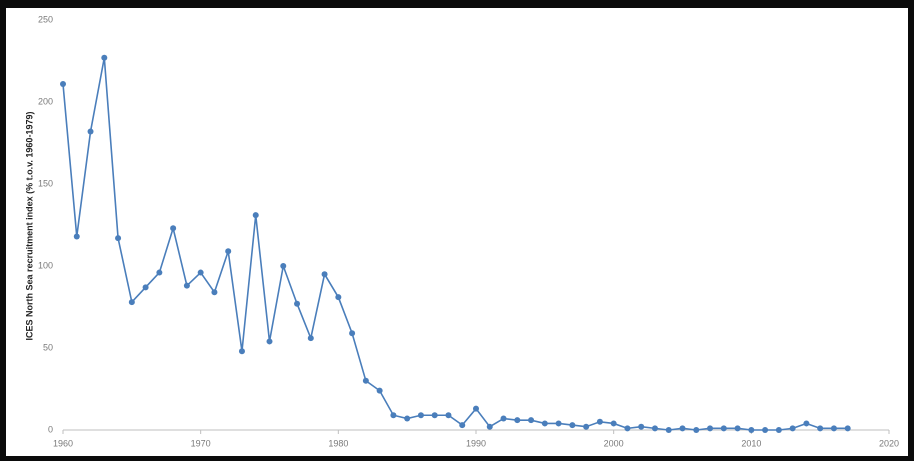  I want to click on y-tick-label: 200, so click(45, 101).